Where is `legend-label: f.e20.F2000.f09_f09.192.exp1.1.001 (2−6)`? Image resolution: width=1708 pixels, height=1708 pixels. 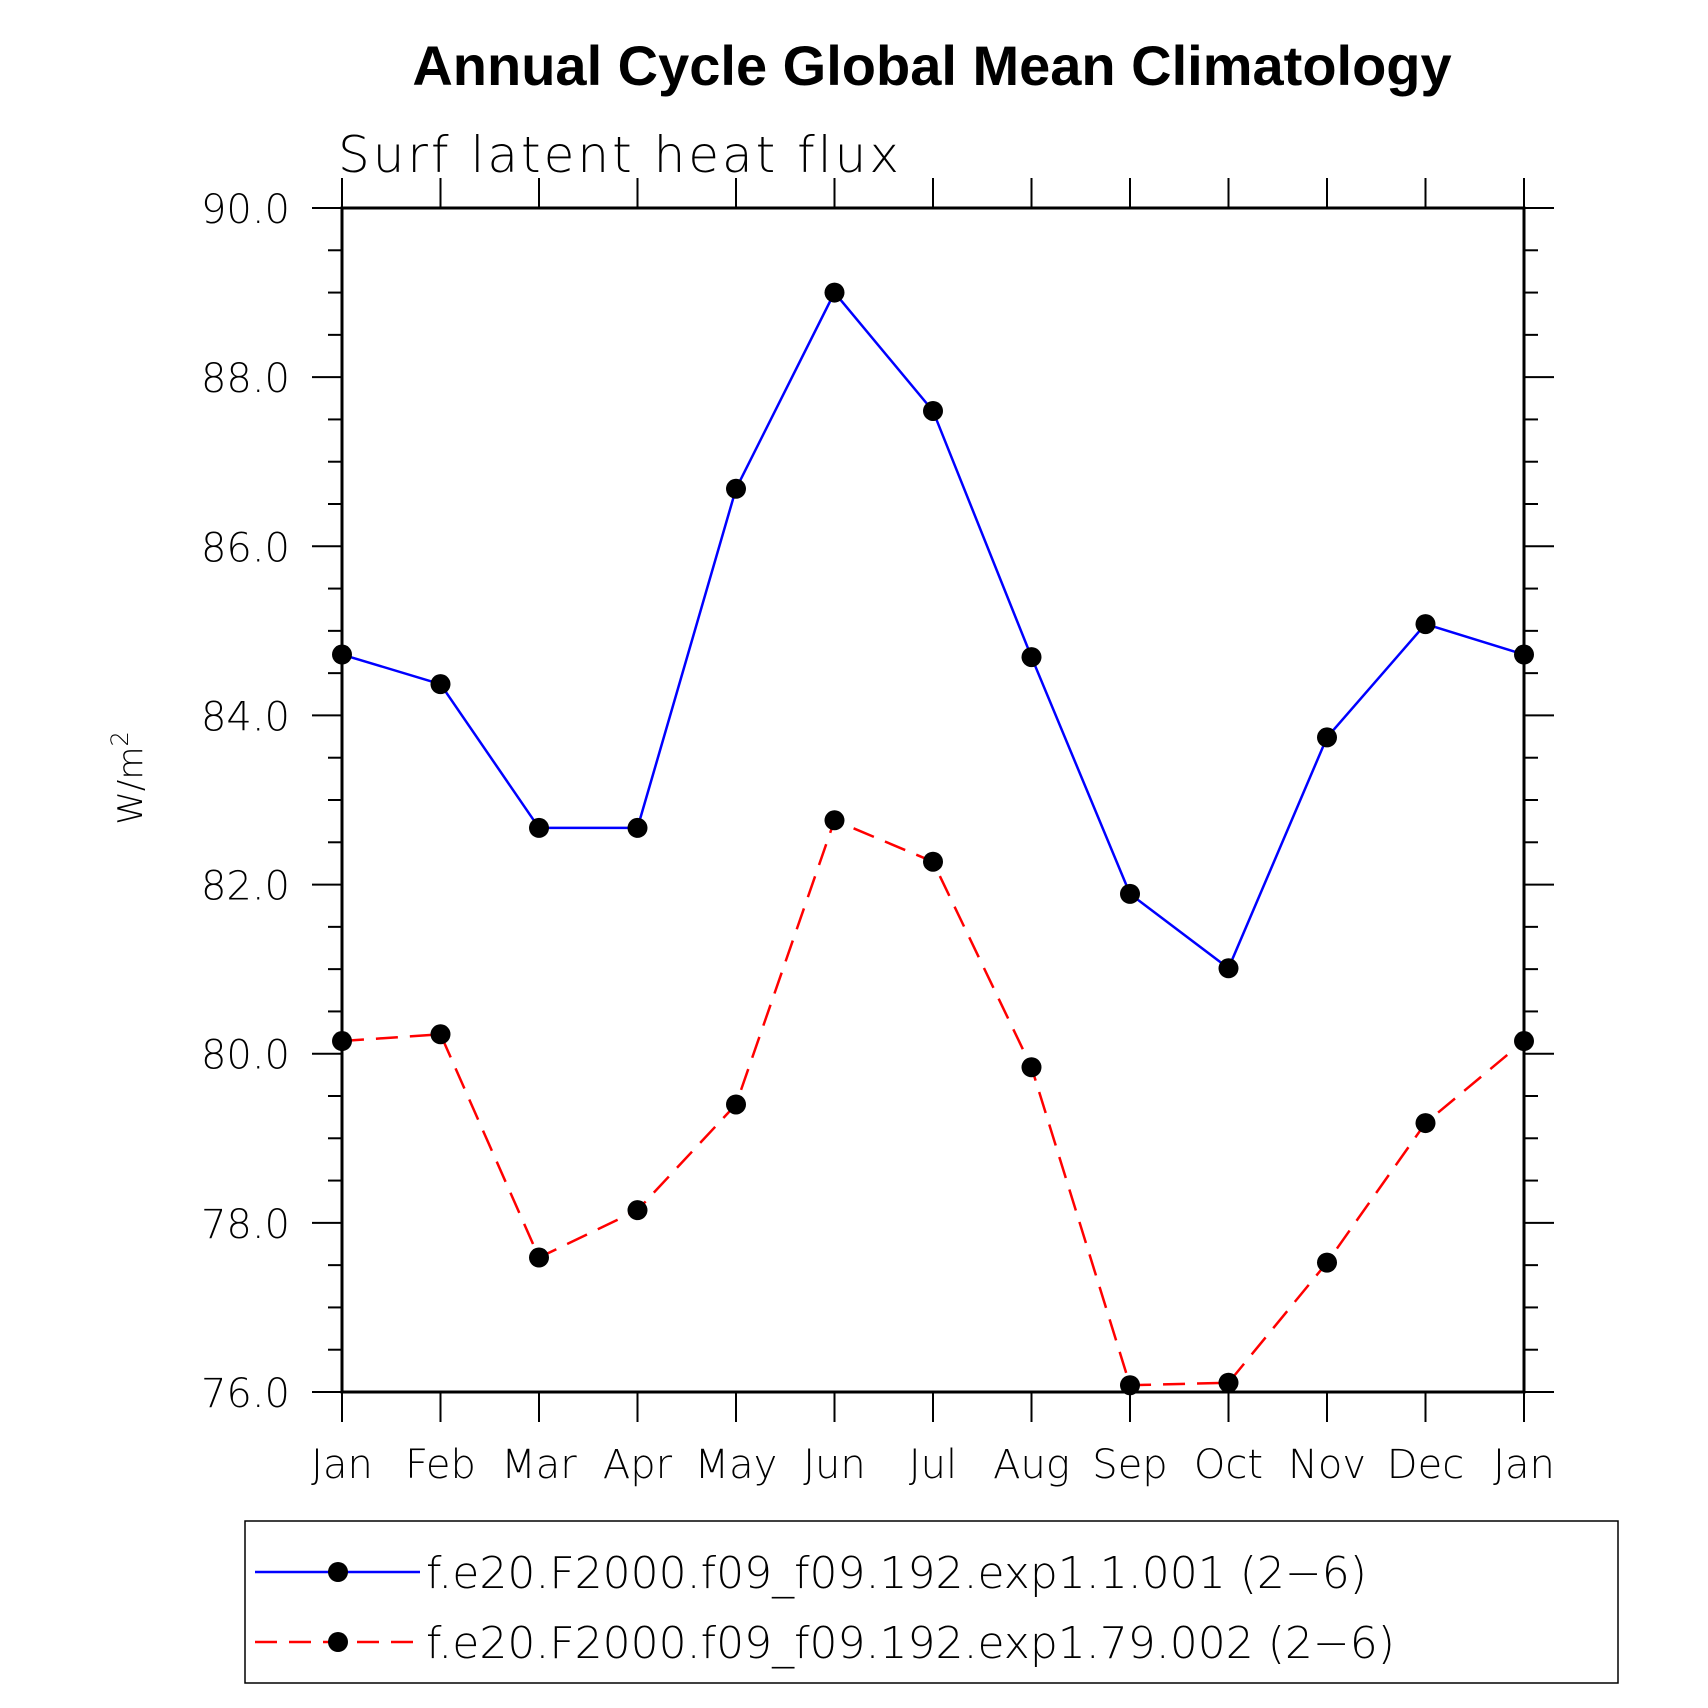
legend-label: f.e20.F2000.f09_f09.192.exp1.1.001 (2−6) is located at coordinates (896, 1573).